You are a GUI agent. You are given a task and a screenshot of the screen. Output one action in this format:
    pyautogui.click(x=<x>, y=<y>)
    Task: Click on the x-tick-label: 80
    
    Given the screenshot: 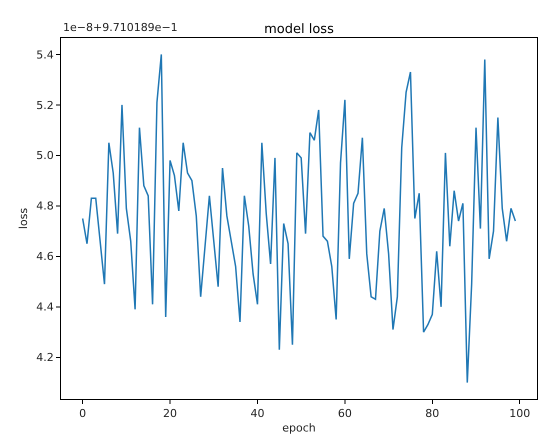 What is the action you would take?
    pyautogui.click(x=432, y=413)
    